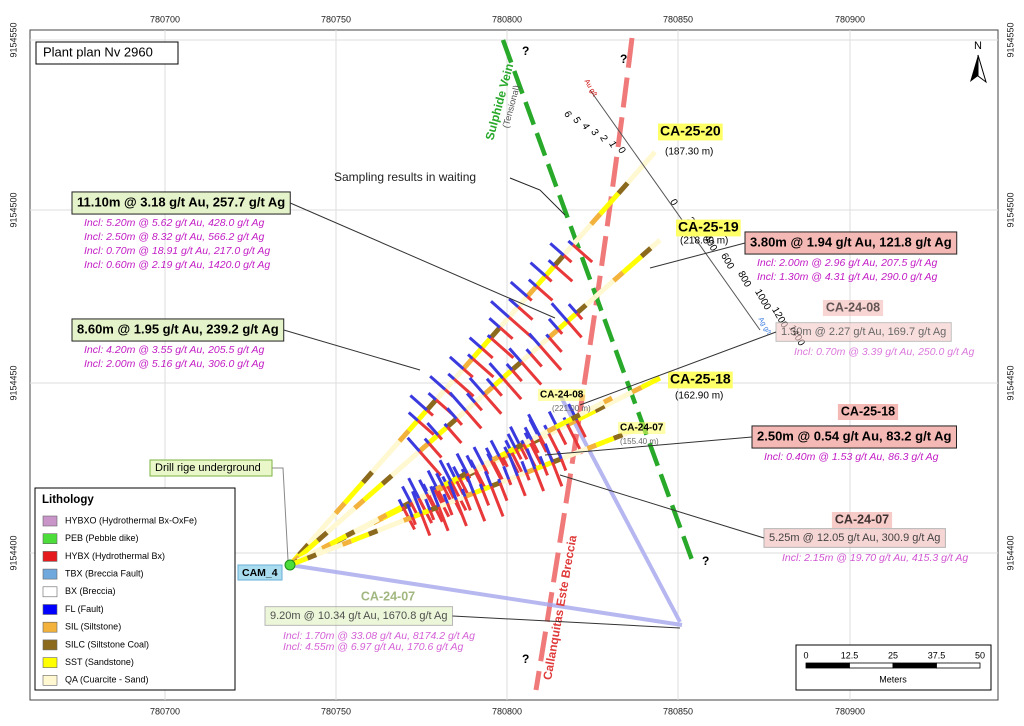  I want to click on result: 9.20m @ 10.34 g/t Au, 1670.8 g/t Ag, so click(359, 616).